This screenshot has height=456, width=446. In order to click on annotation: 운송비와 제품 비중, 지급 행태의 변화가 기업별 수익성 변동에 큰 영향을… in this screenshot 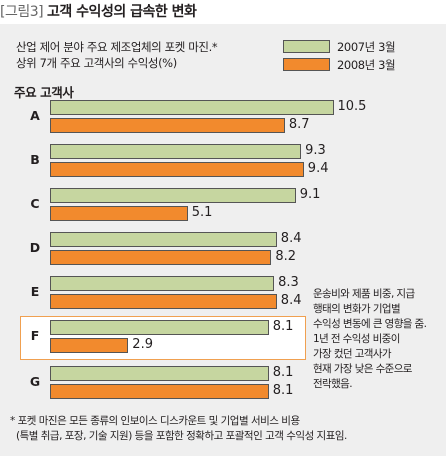, I will do `click(378, 339)`.